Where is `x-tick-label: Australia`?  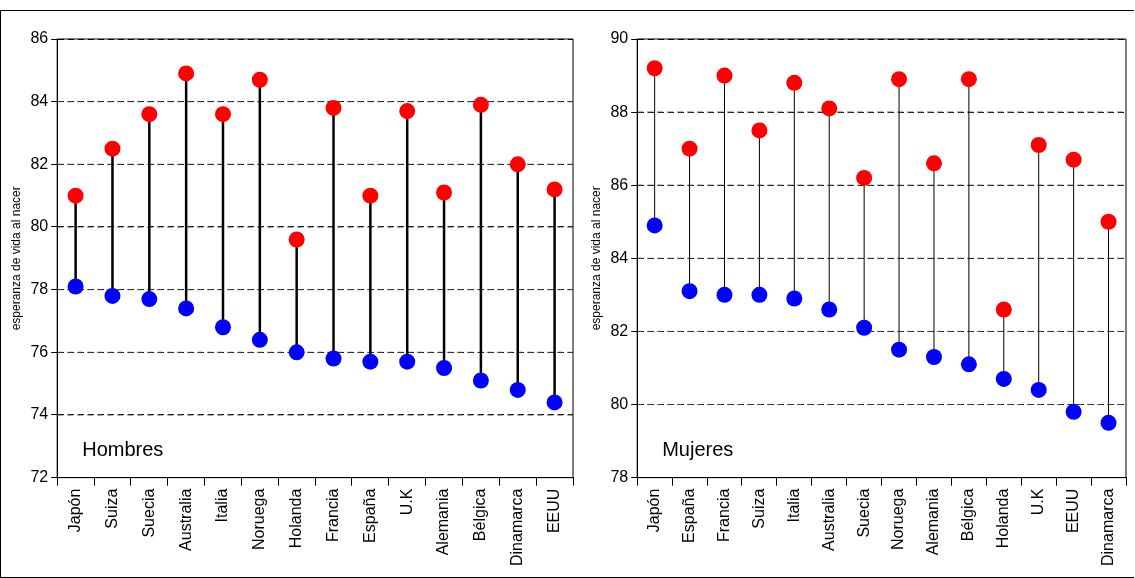 x-tick-label: Australia is located at coordinates (185, 519).